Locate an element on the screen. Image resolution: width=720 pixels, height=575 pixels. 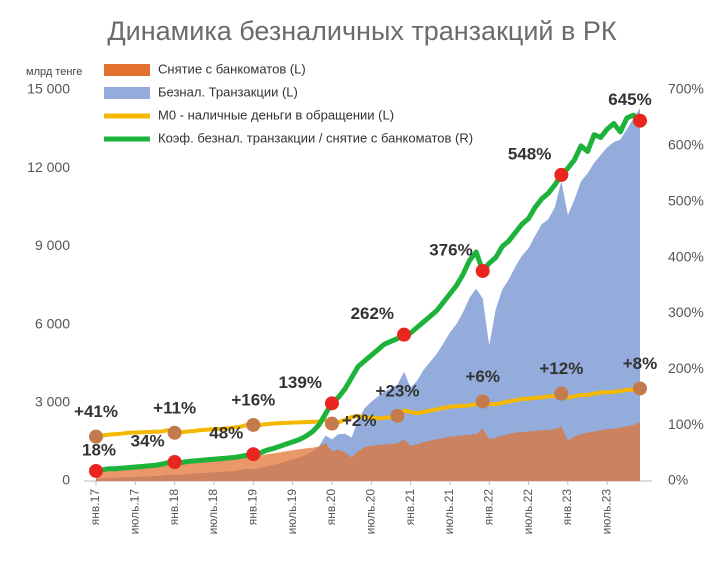
y-tick-label: 12 000 is located at coordinates (48, 167).